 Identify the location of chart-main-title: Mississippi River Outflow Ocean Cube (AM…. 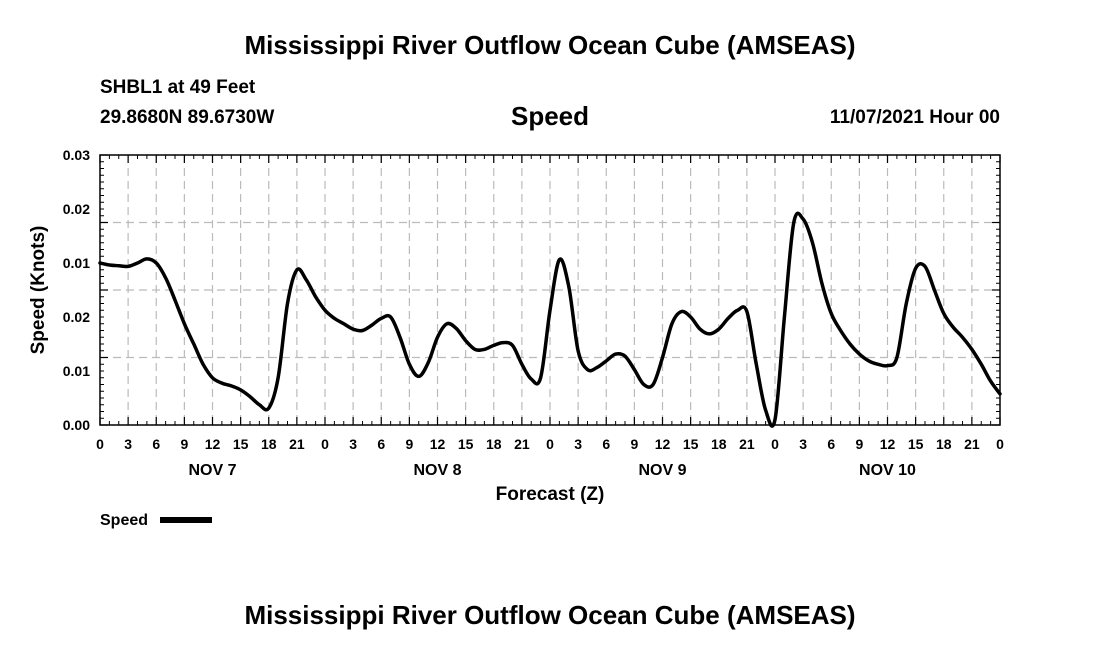
(550, 45).